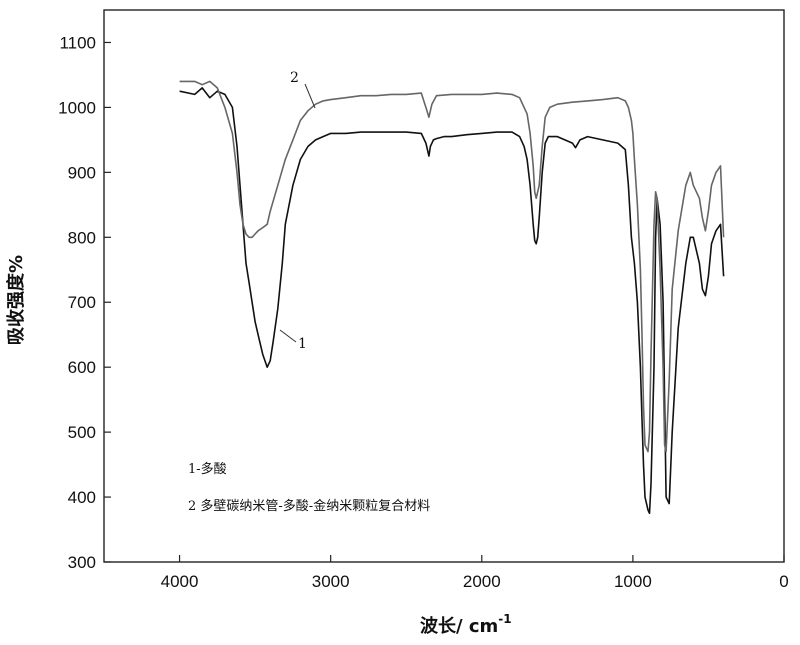 This screenshot has width=800, height=645. Describe the element at coordinates (82, 172) in the screenshot. I see `y-tick-label-900: 900` at that location.